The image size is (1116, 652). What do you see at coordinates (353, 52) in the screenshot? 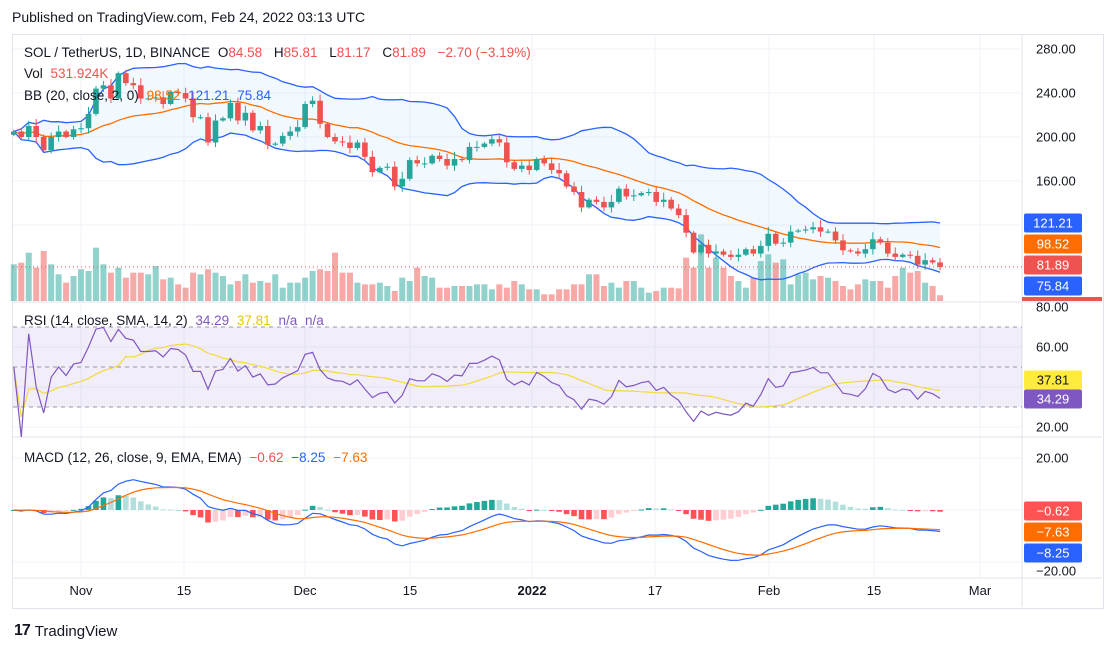
I see `low-value: 81.17` at bounding box center [353, 52].